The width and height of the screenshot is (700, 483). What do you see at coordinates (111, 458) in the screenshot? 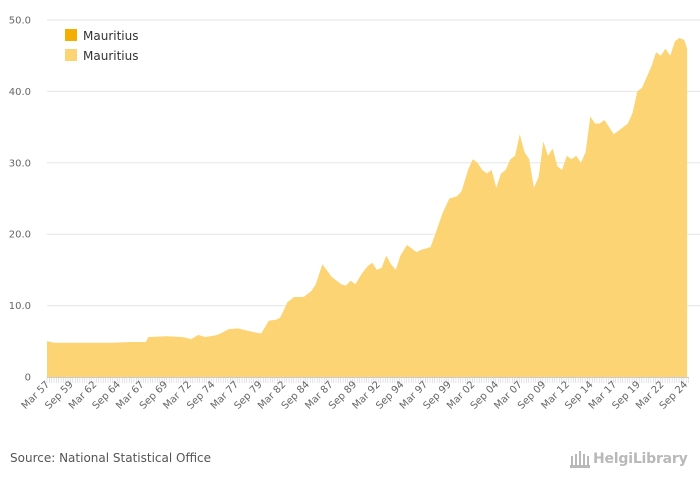
I see `source-note: Source: National Statistical Office` at bounding box center [111, 458].